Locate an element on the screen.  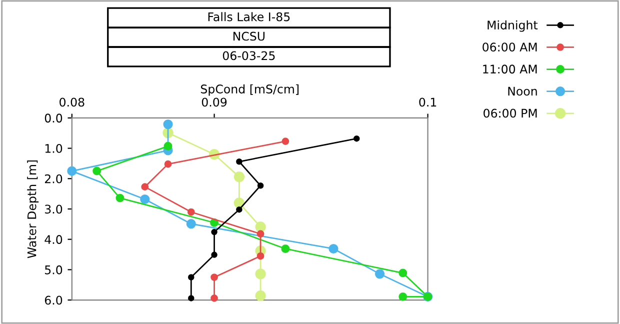
chart-subtitle: NCSU is located at coordinates (249, 36).